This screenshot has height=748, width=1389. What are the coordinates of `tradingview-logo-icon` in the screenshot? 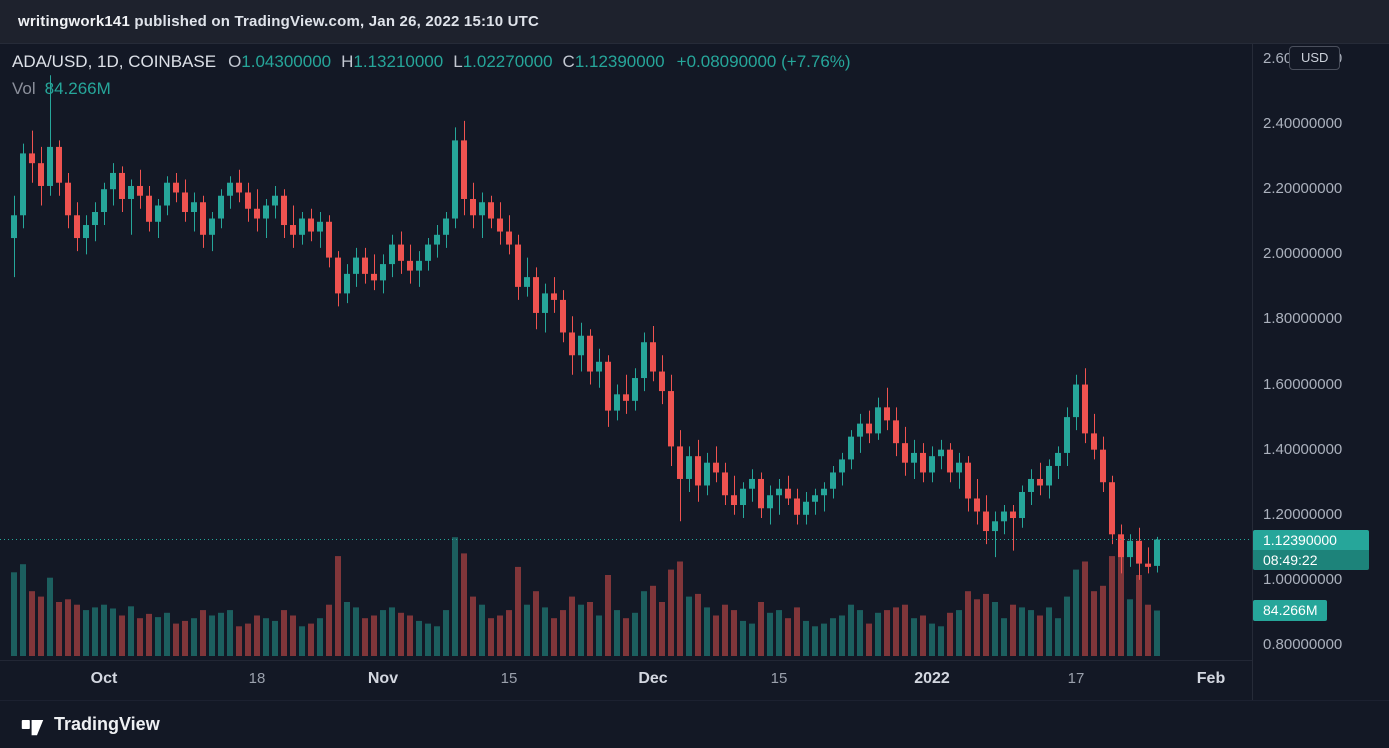 It's located at (32, 724).